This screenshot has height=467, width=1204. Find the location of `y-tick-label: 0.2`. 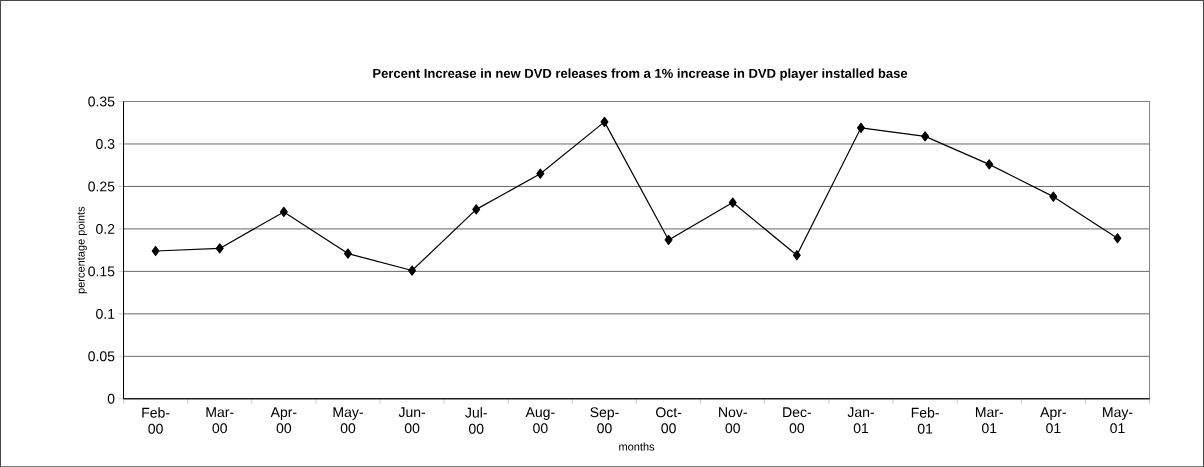

y-tick-label: 0.2 is located at coordinates (105, 228).